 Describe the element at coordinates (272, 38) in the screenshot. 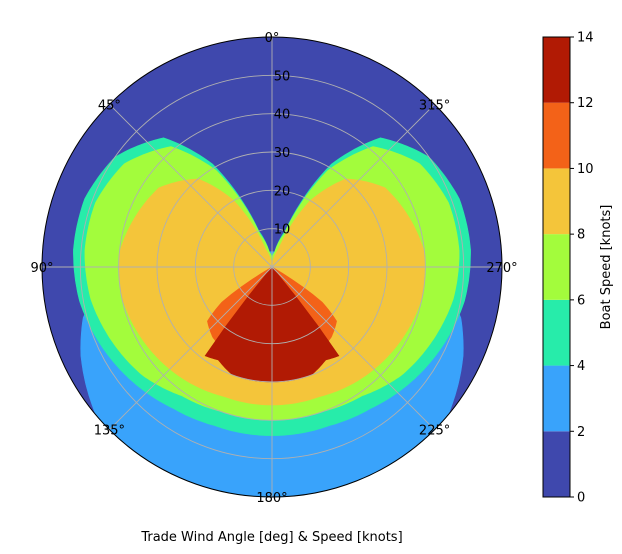

I see `angle-tick-label: 0°` at that location.